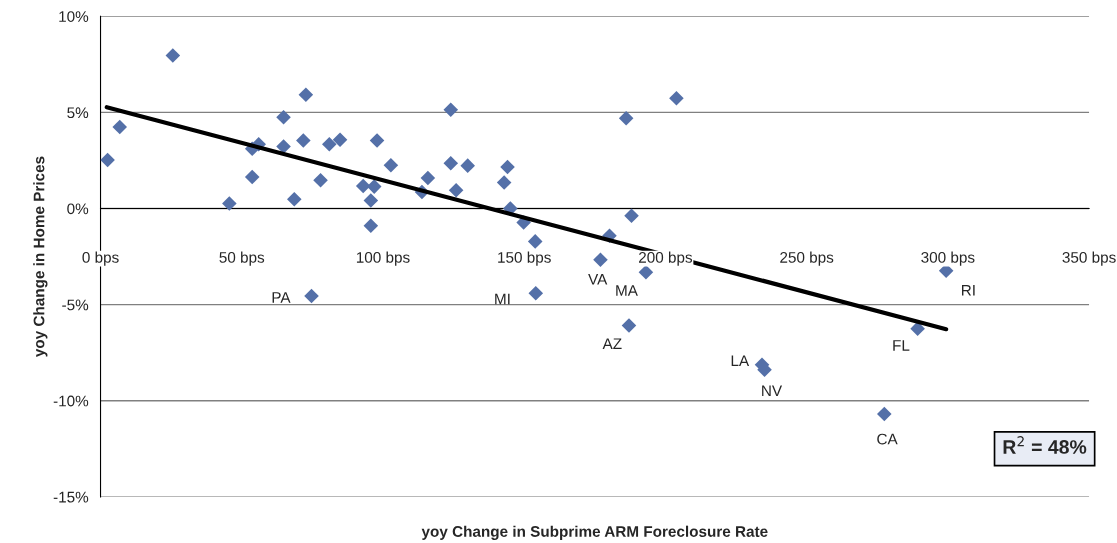 The height and width of the screenshot is (543, 1117). I want to click on x-tick-label: 350 bps, so click(1089, 258).